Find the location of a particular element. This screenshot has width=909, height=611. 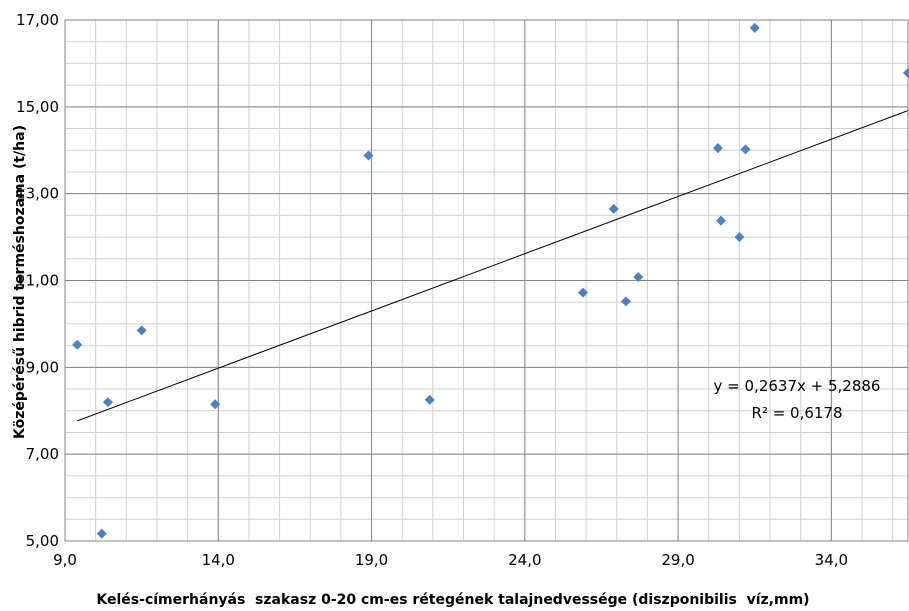

x-axis-tick-labels: 9,0 14,0 19,0 24,0 29,0 34,0 is located at coordinates (450, 560).